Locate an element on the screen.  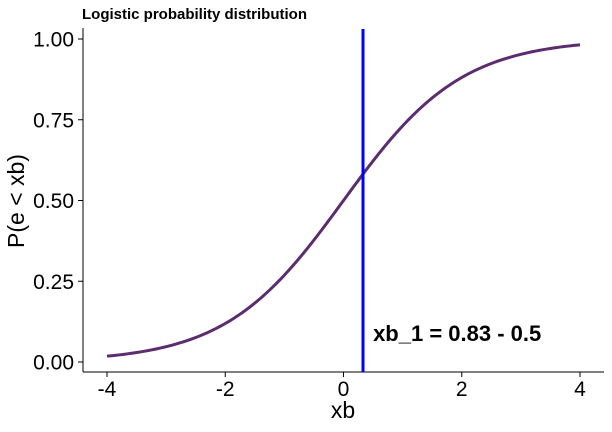
x-tick-label: 0 is located at coordinates (344, 389).